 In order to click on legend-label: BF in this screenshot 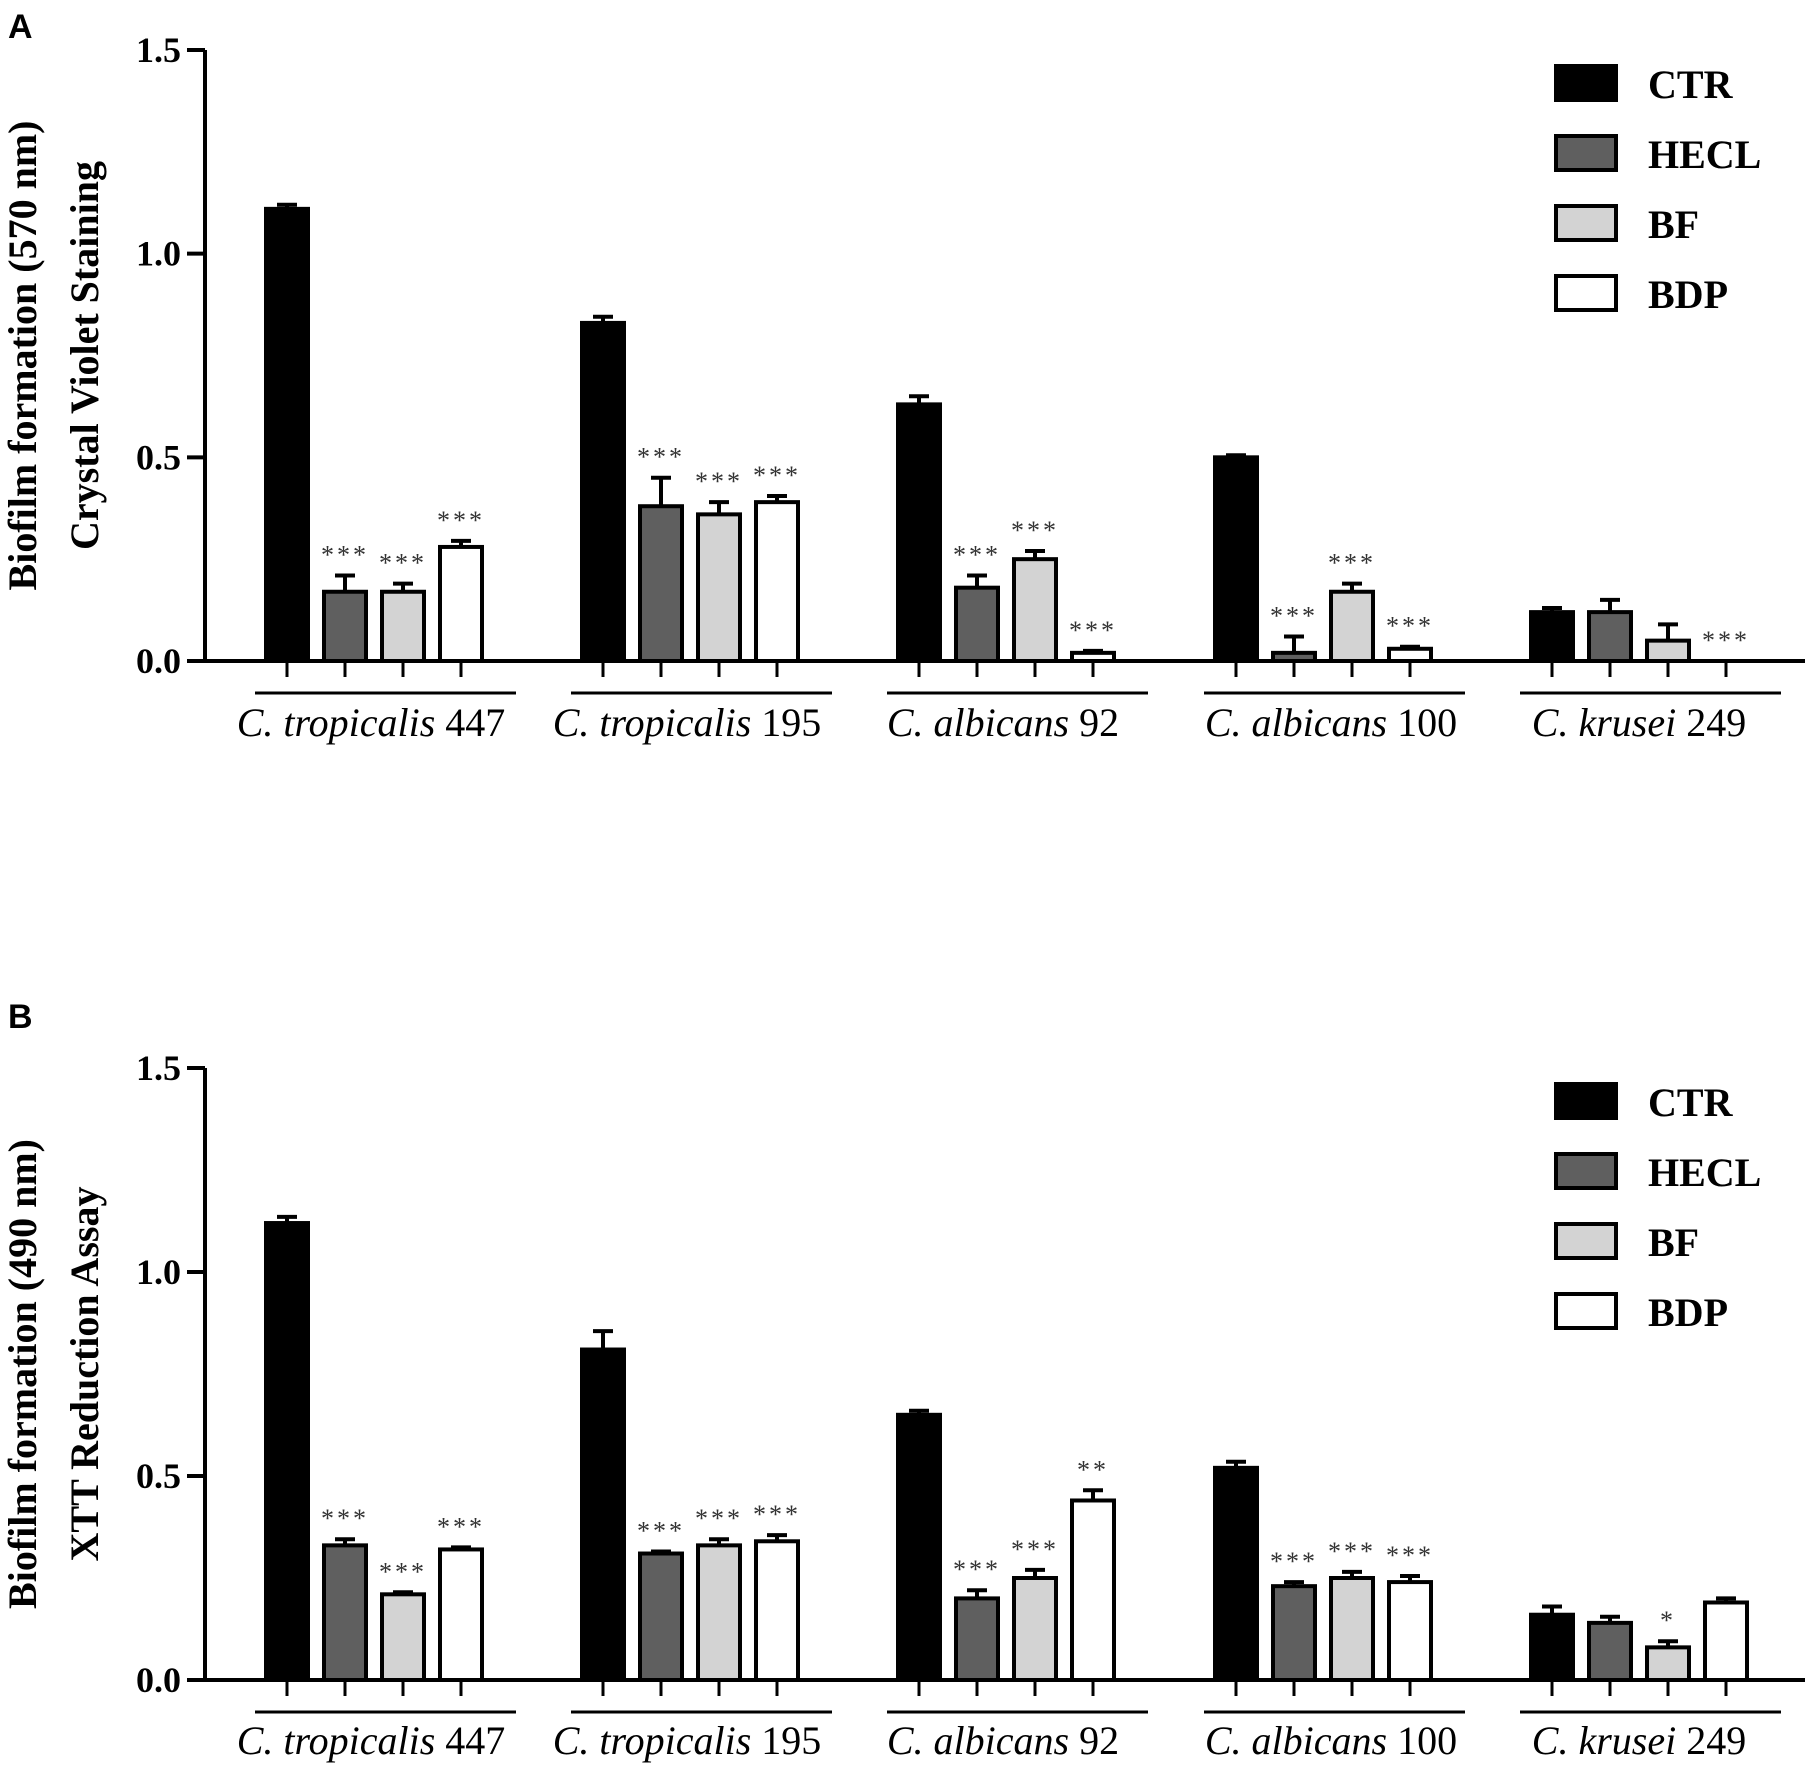, I will do `click(1673, 224)`.